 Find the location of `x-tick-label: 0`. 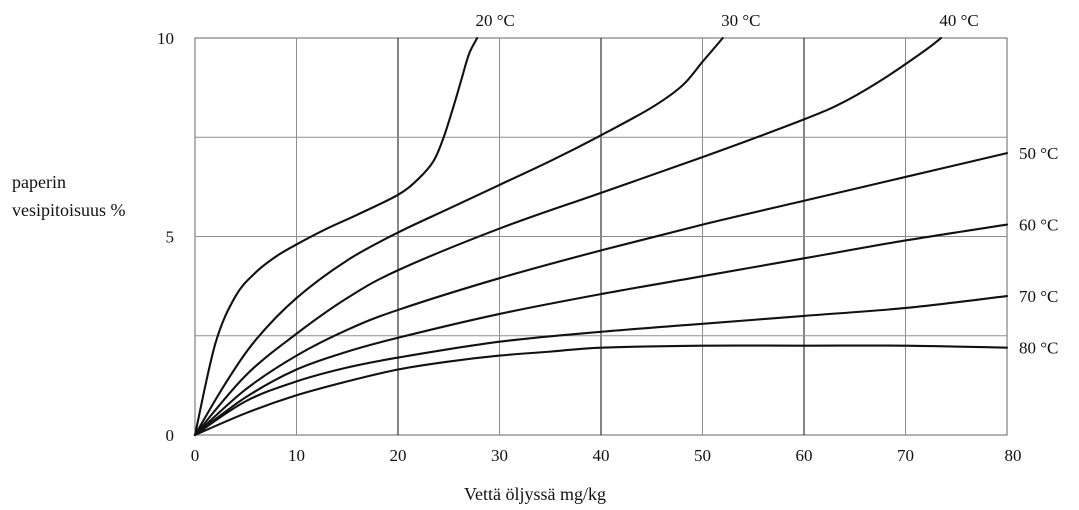

x-tick-label: 0 is located at coordinates (195, 455).